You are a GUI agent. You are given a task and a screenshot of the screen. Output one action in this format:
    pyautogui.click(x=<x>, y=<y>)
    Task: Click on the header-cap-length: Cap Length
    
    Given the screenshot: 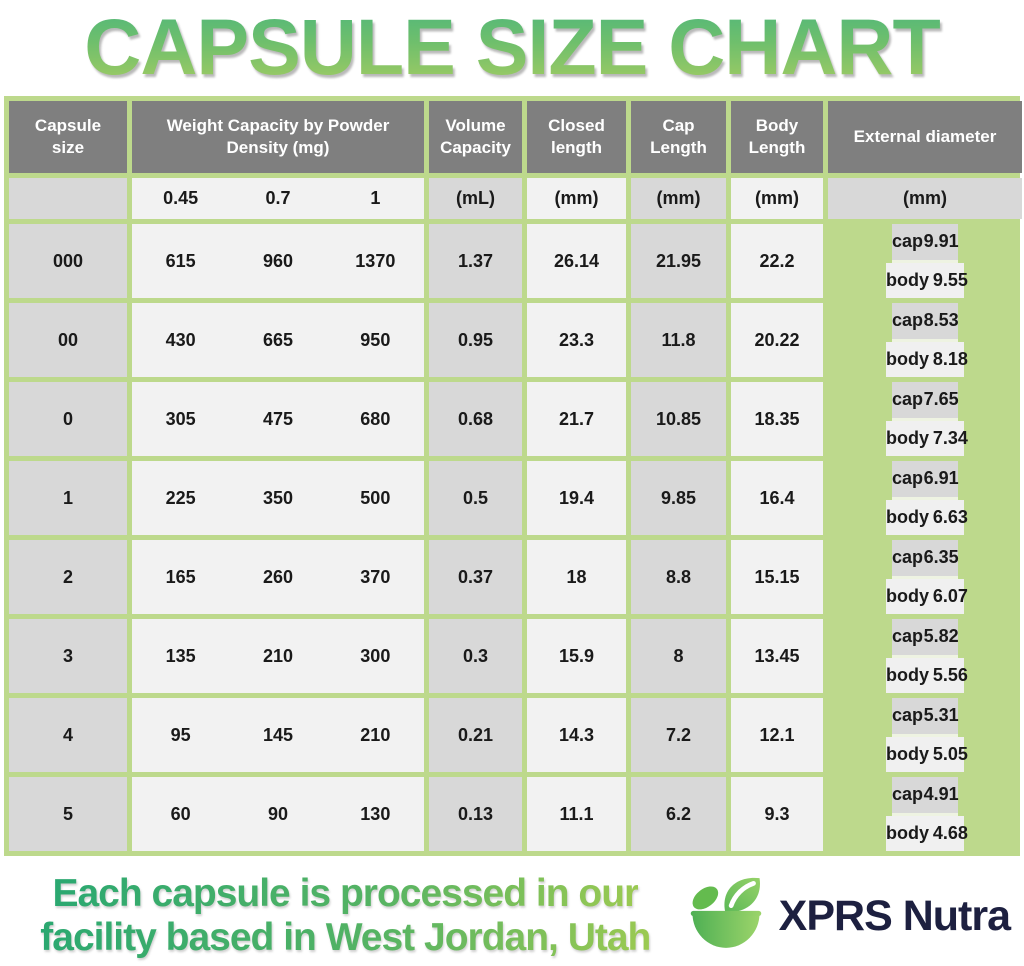 What is the action you would take?
    pyautogui.click(x=678, y=137)
    